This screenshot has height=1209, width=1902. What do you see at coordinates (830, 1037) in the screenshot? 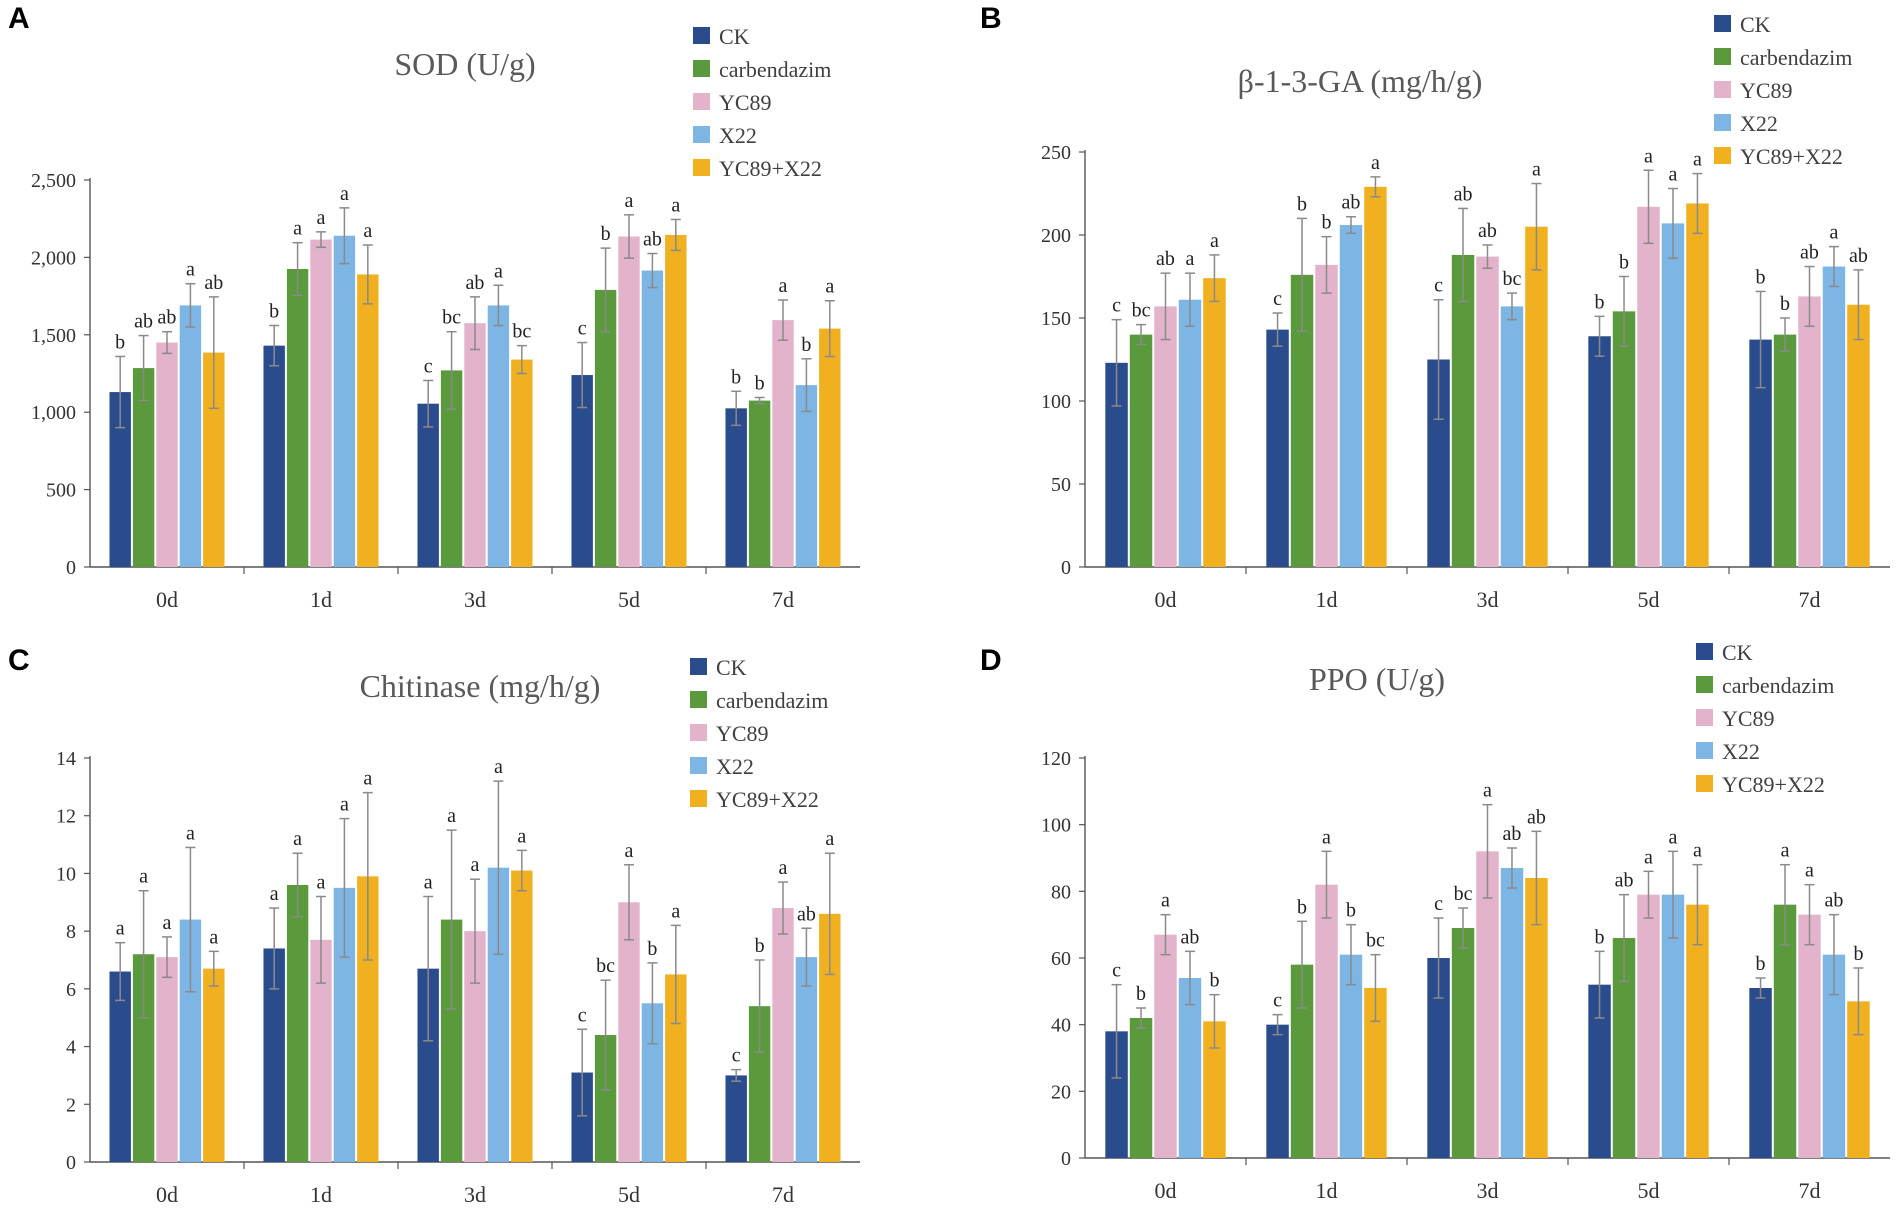
I see `bar-c-yc89-x22-7d` at bounding box center [830, 1037].